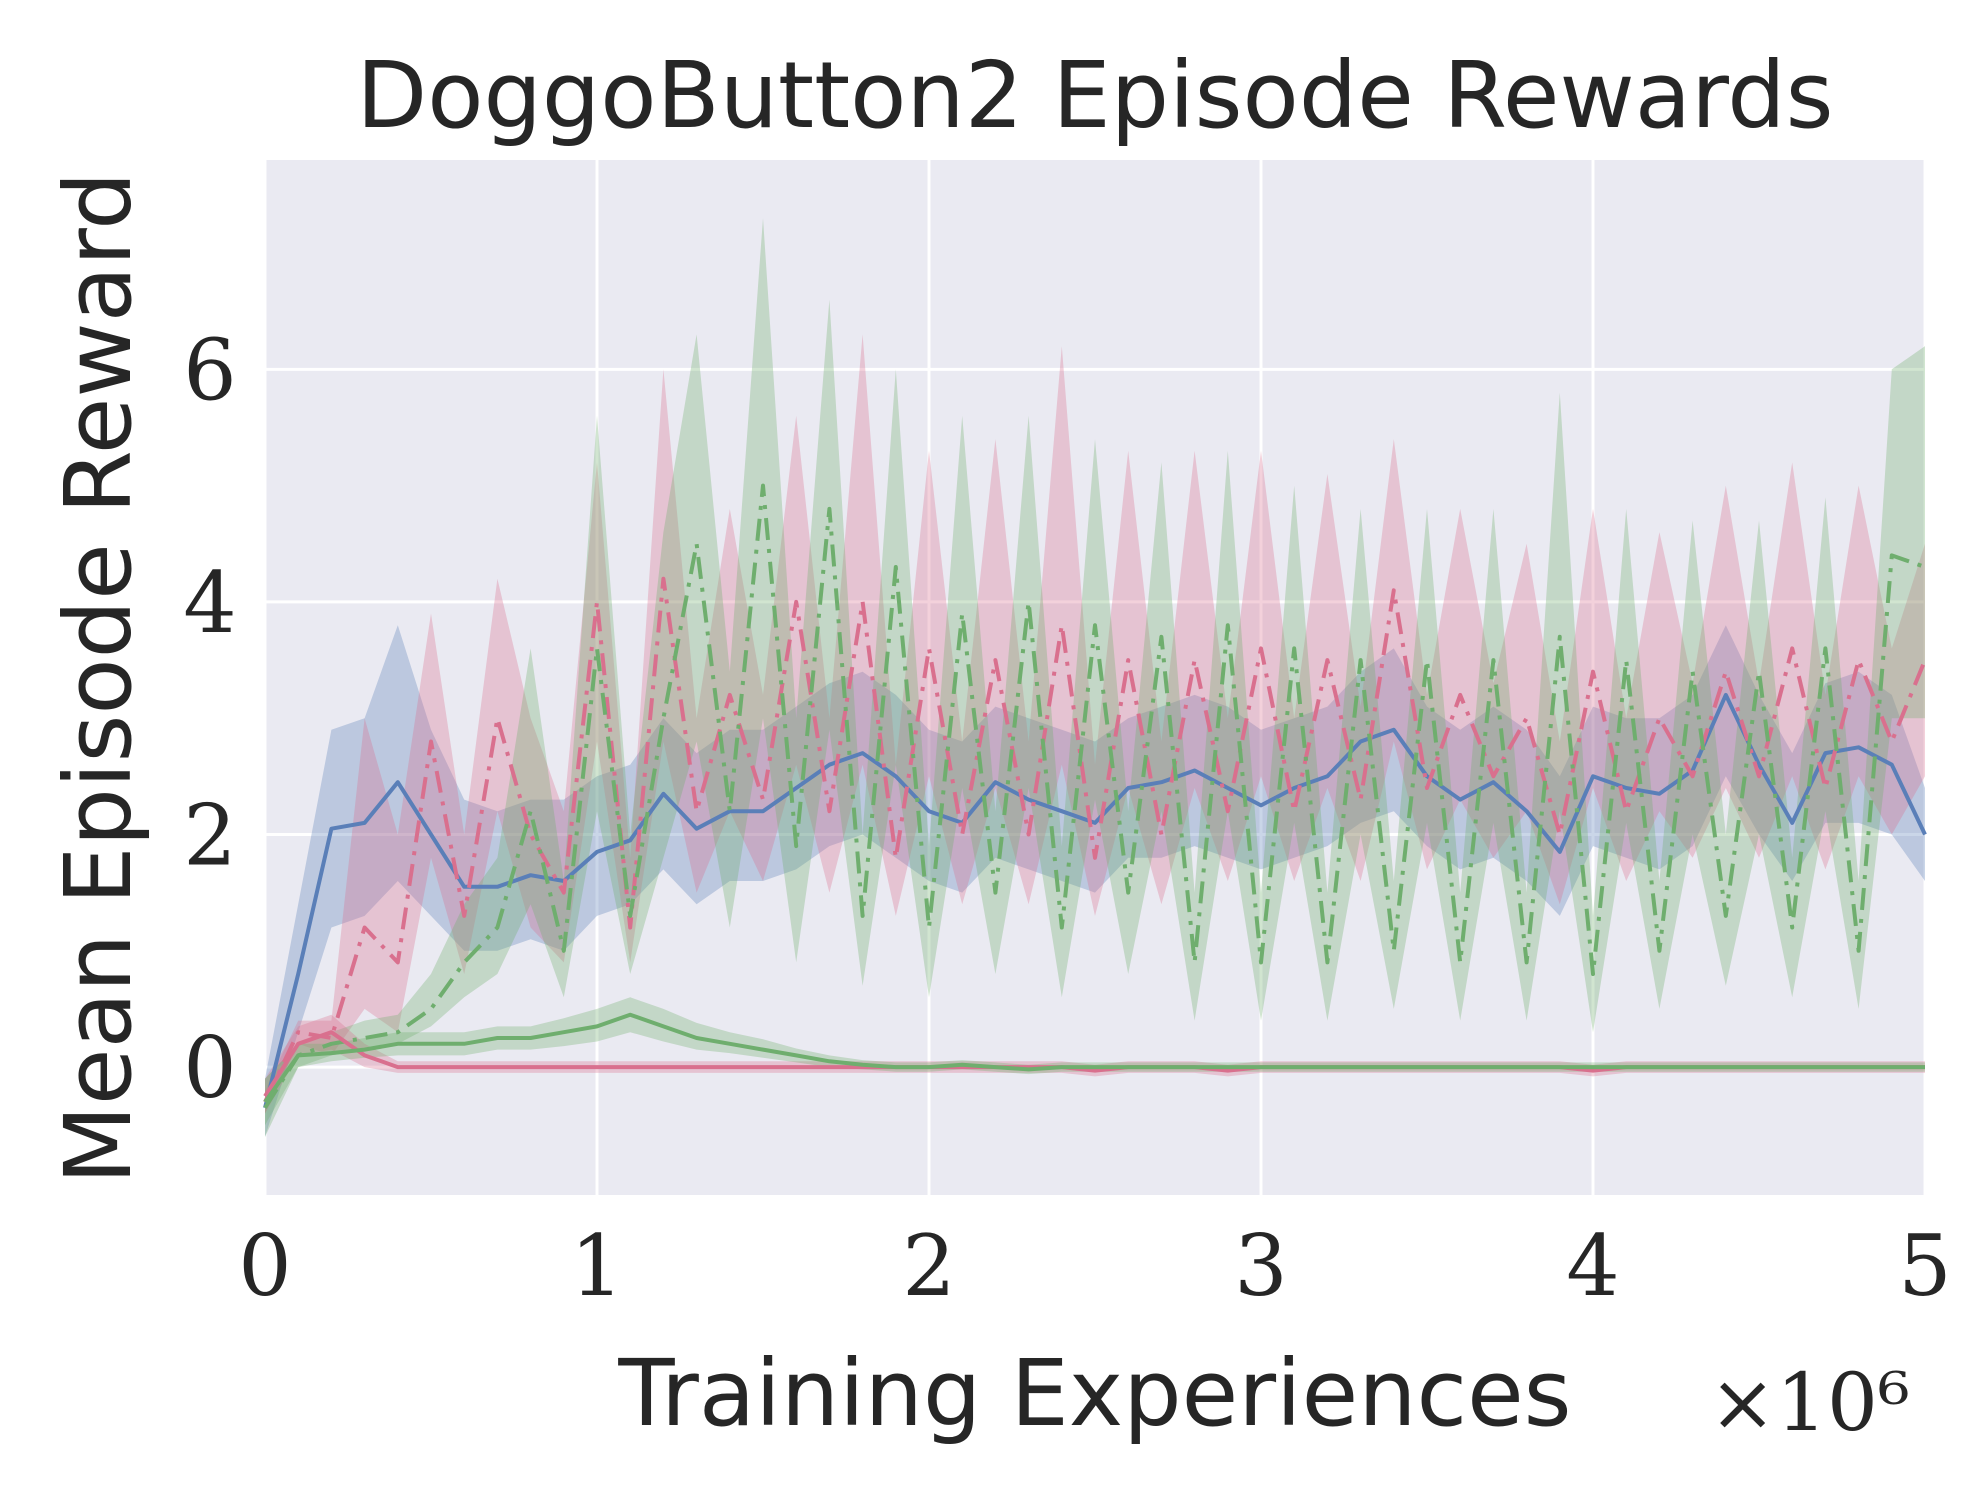  What do you see at coordinates (209, 835) in the screenshot?
I see `y-tick-label: 2` at bounding box center [209, 835].